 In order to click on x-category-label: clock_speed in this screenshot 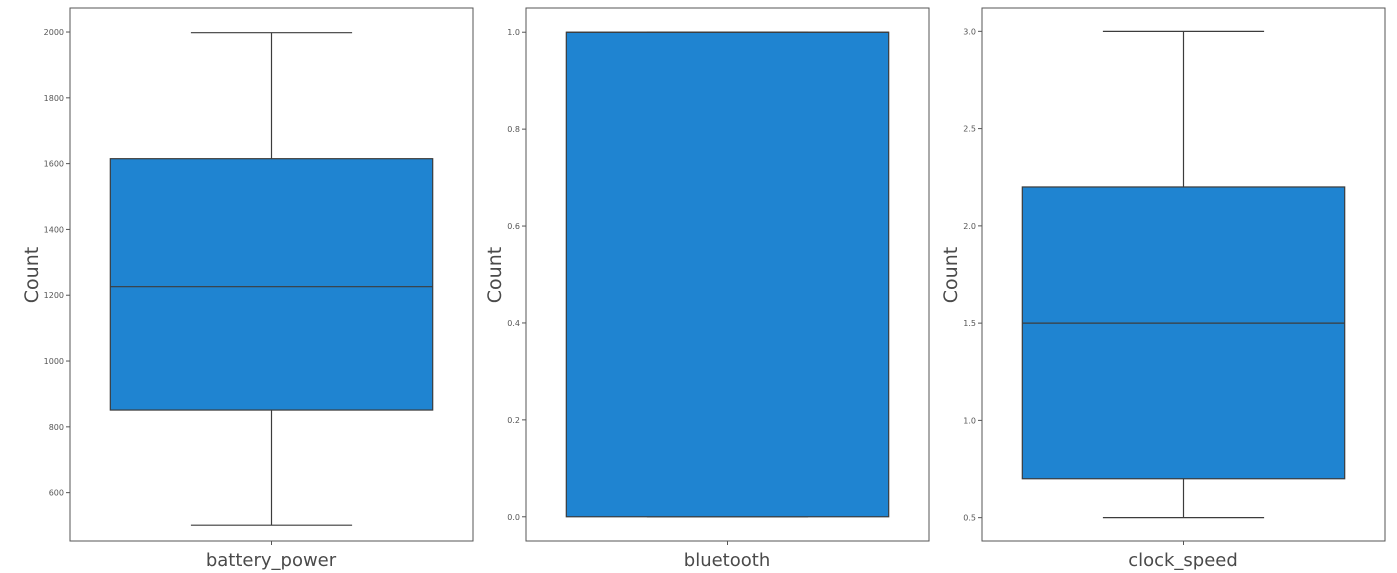, I will do `click(1183, 560)`.